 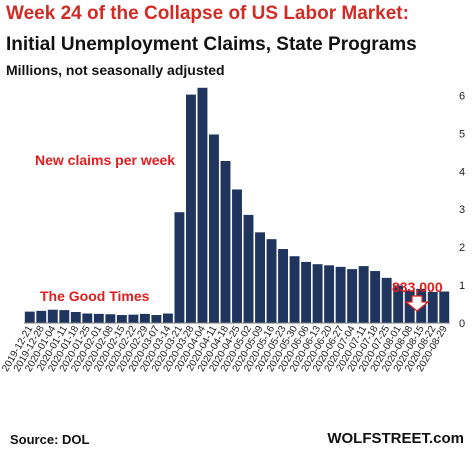 What do you see at coordinates (462, 172) in the screenshot?
I see `y-tick-label: 4` at bounding box center [462, 172].